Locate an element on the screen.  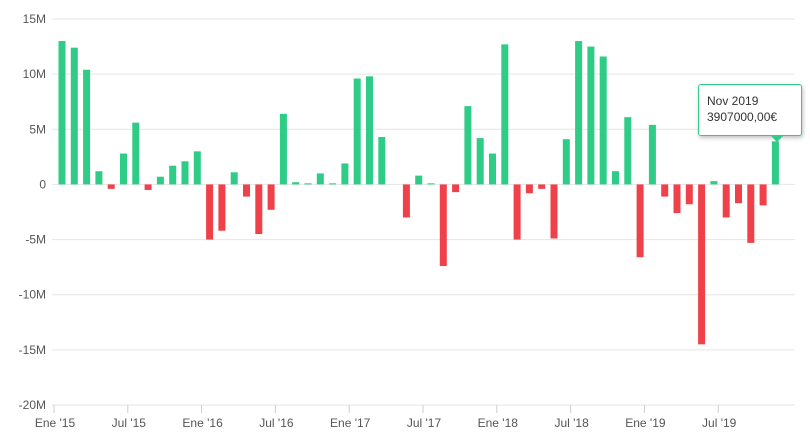
x-tick-label: Jul '15 is located at coordinates (129, 423).